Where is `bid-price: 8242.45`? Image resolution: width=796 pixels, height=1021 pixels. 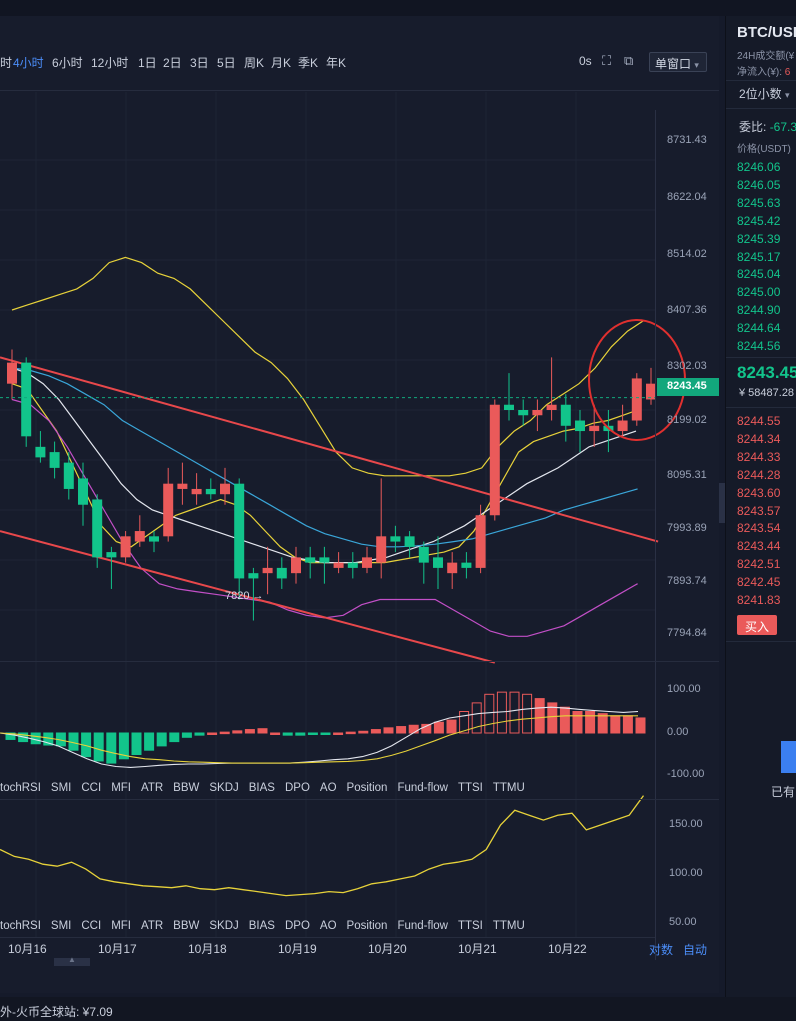 bid-price: 8242.45 is located at coordinates (759, 582).